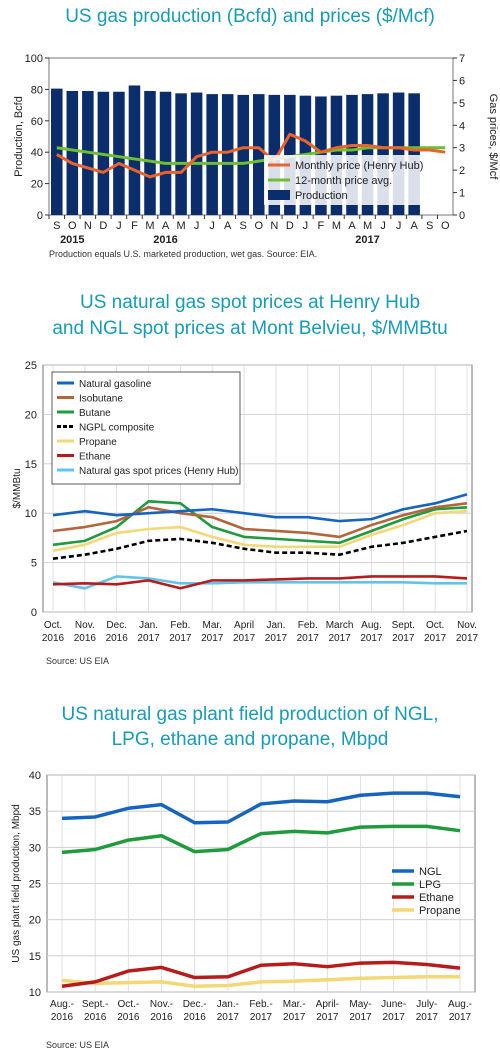 The image size is (500, 1059). I want to click on month-label: N, so click(274, 226).